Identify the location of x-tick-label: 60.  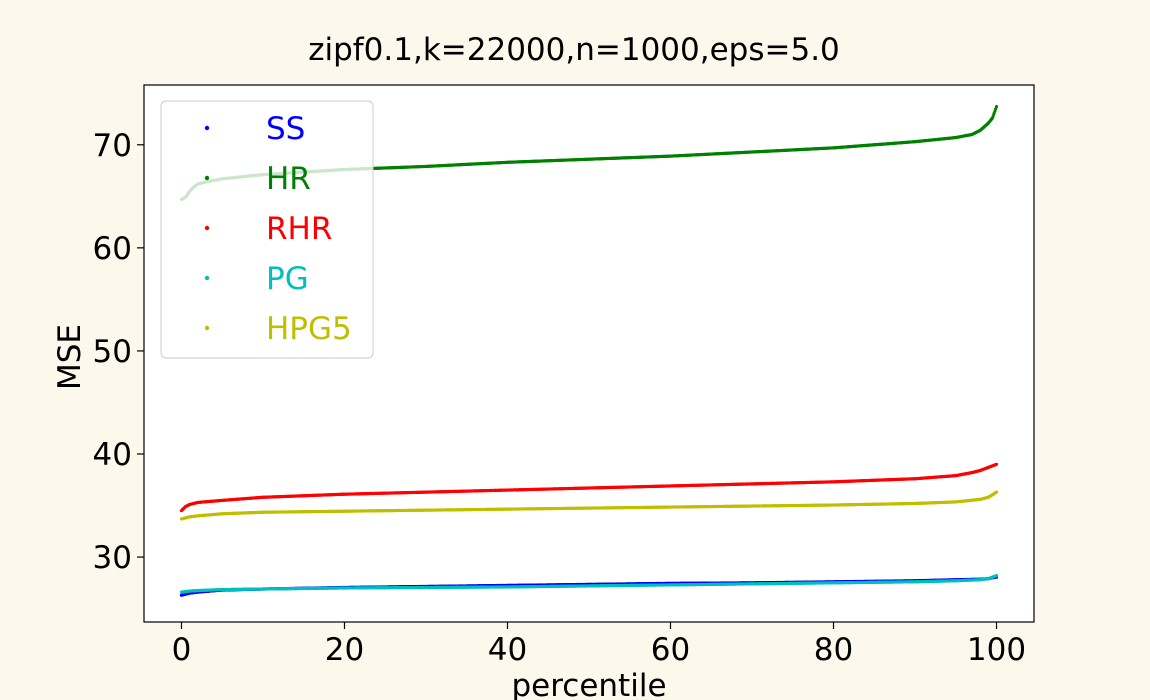
(670, 650).